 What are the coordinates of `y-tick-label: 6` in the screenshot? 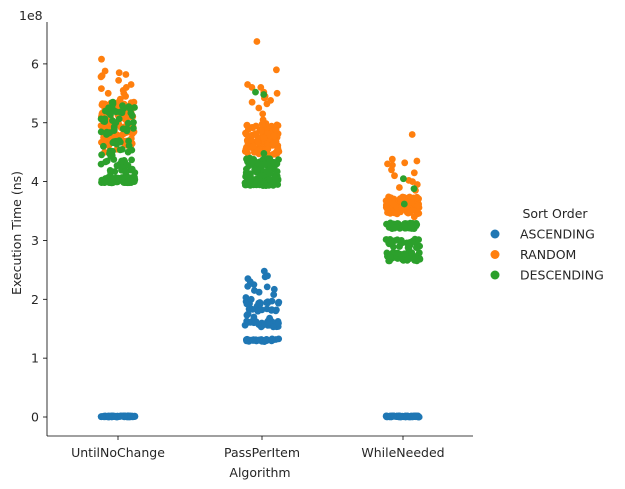 It's located at (35, 63).